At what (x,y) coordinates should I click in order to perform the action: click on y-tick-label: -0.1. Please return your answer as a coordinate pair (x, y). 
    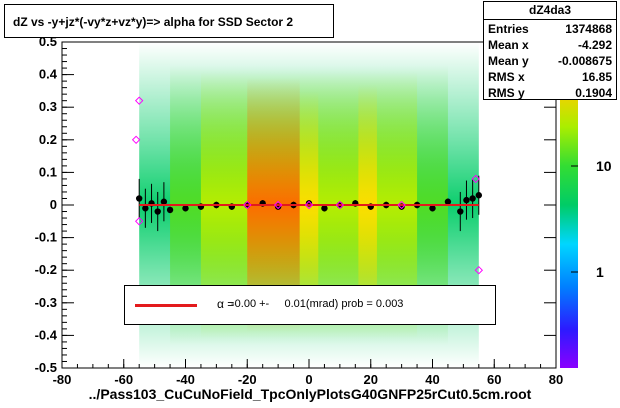
    Looking at the image, I should click on (46, 237).